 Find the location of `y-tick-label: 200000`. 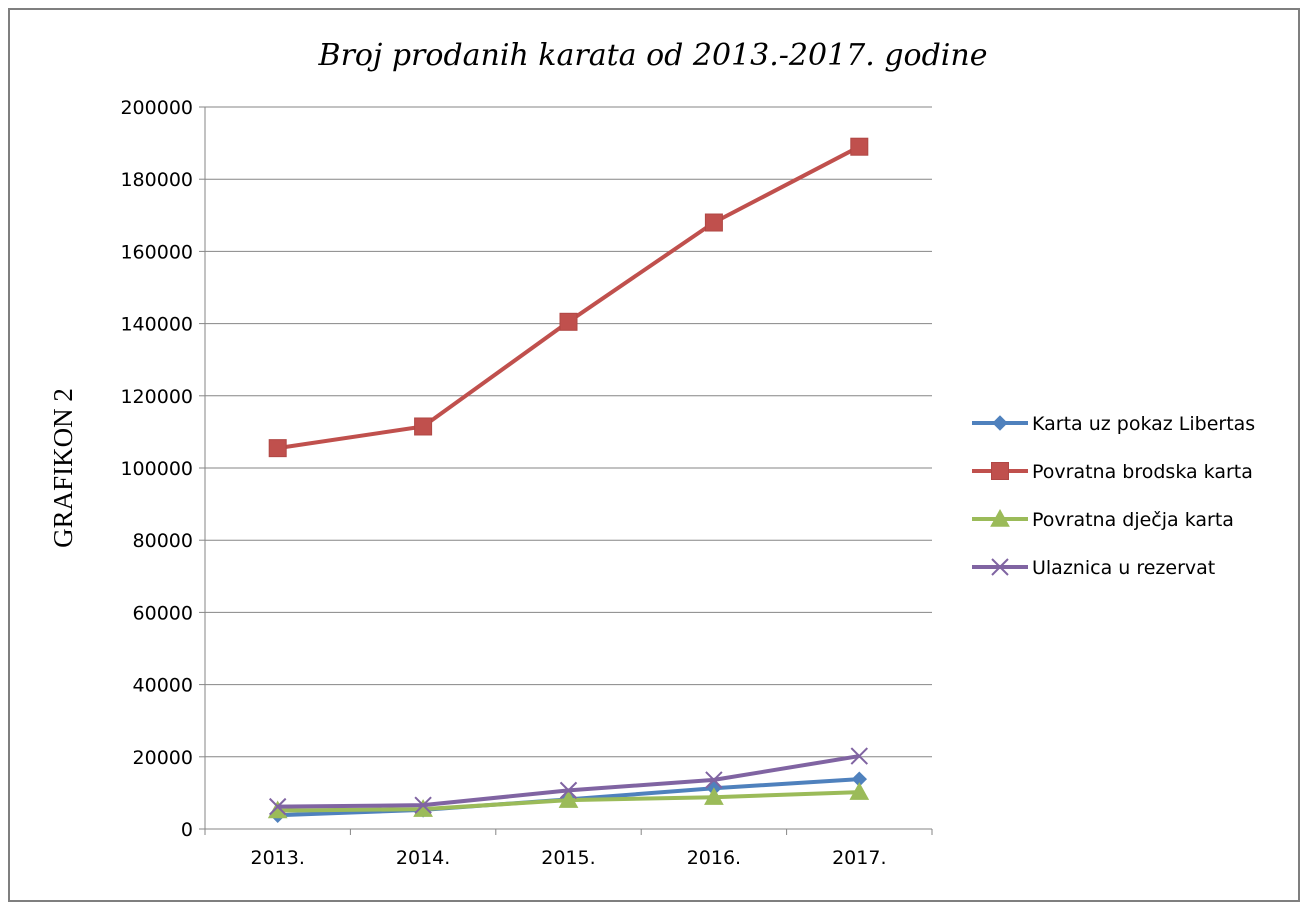

y-tick-label: 200000 is located at coordinates (156, 108).